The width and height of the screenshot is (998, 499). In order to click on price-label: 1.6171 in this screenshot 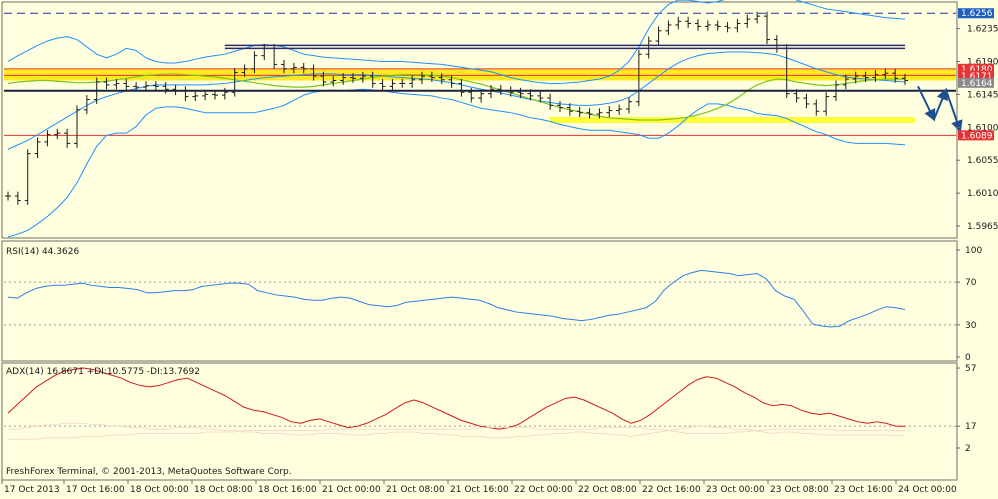, I will do `click(976, 76)`.